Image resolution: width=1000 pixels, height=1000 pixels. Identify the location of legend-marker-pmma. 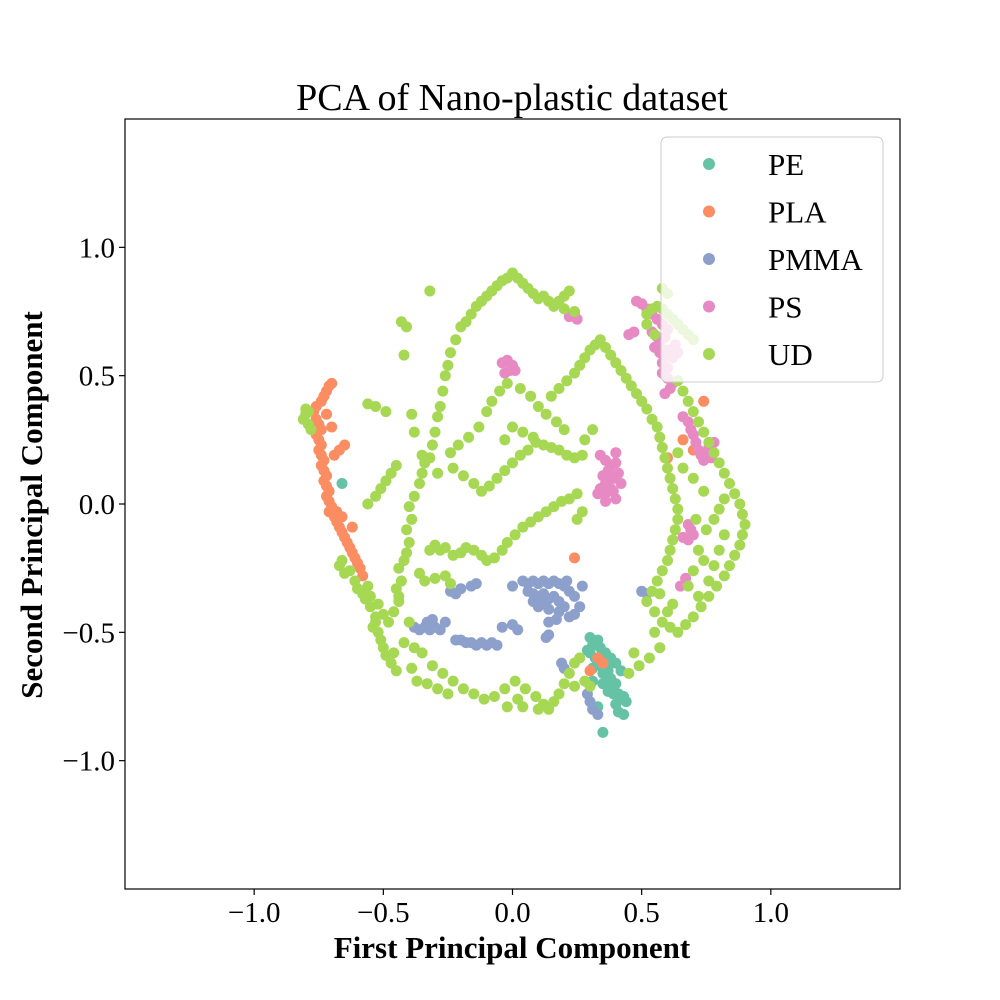
(709, 259).